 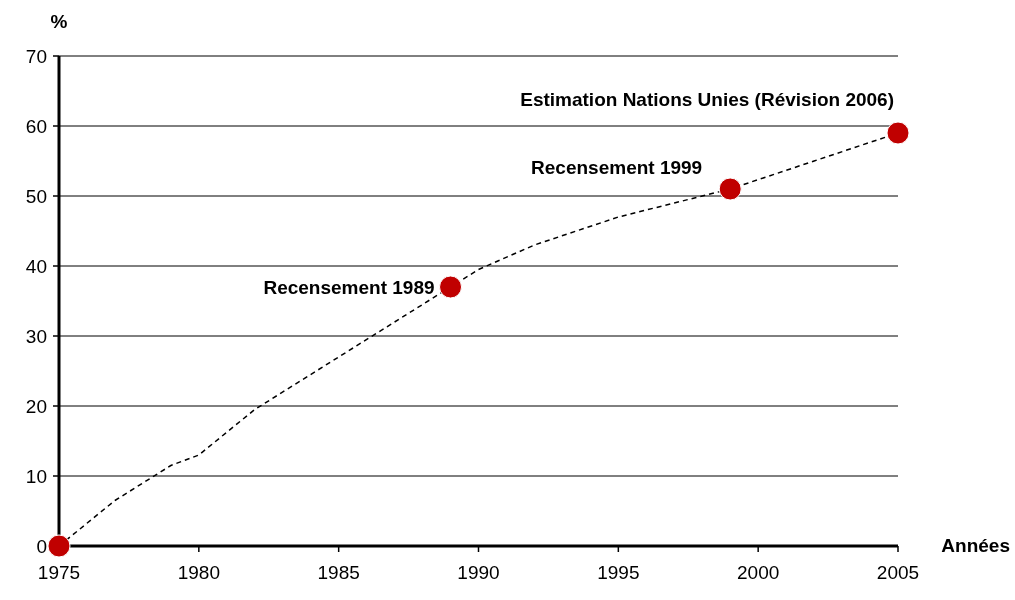 I want to click on x-tick-label: 1990, so click(x=478, y=572).